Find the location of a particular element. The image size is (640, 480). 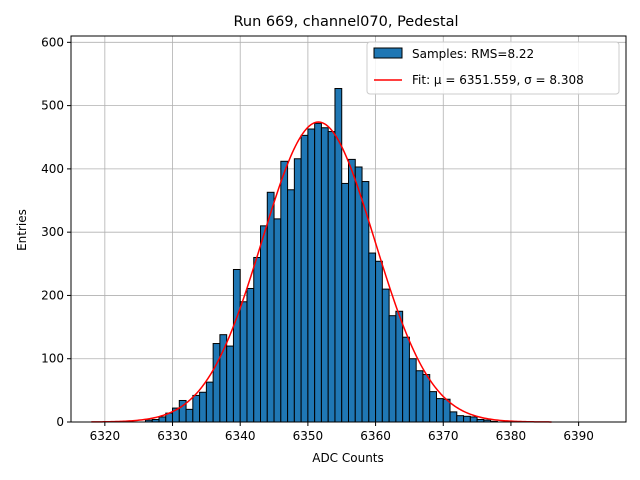

legend-label-samples: Samples: RMS=8.22 is located at coordinates (473, 54).